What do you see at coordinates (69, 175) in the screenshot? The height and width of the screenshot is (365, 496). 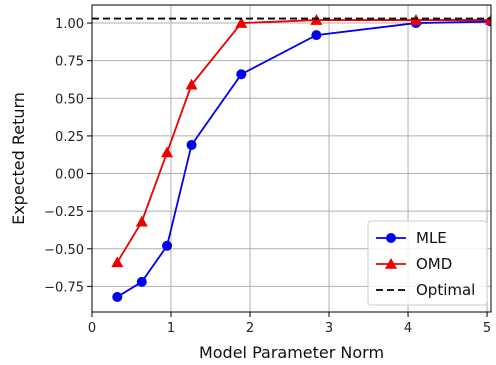 I see `y-tick-label: 0.00` at bounding box center [69, 175].